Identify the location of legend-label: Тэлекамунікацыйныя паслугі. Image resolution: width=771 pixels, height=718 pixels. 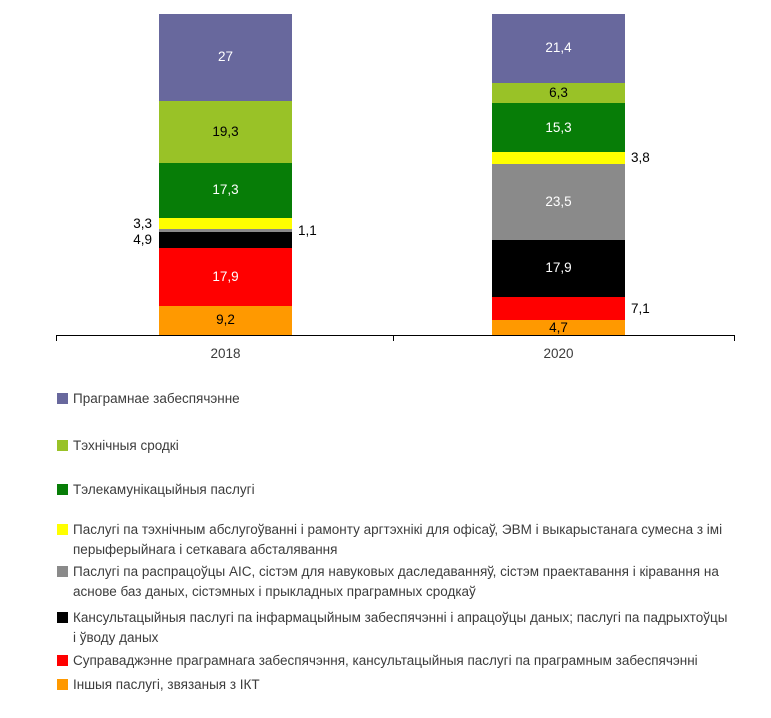
(164, 489).